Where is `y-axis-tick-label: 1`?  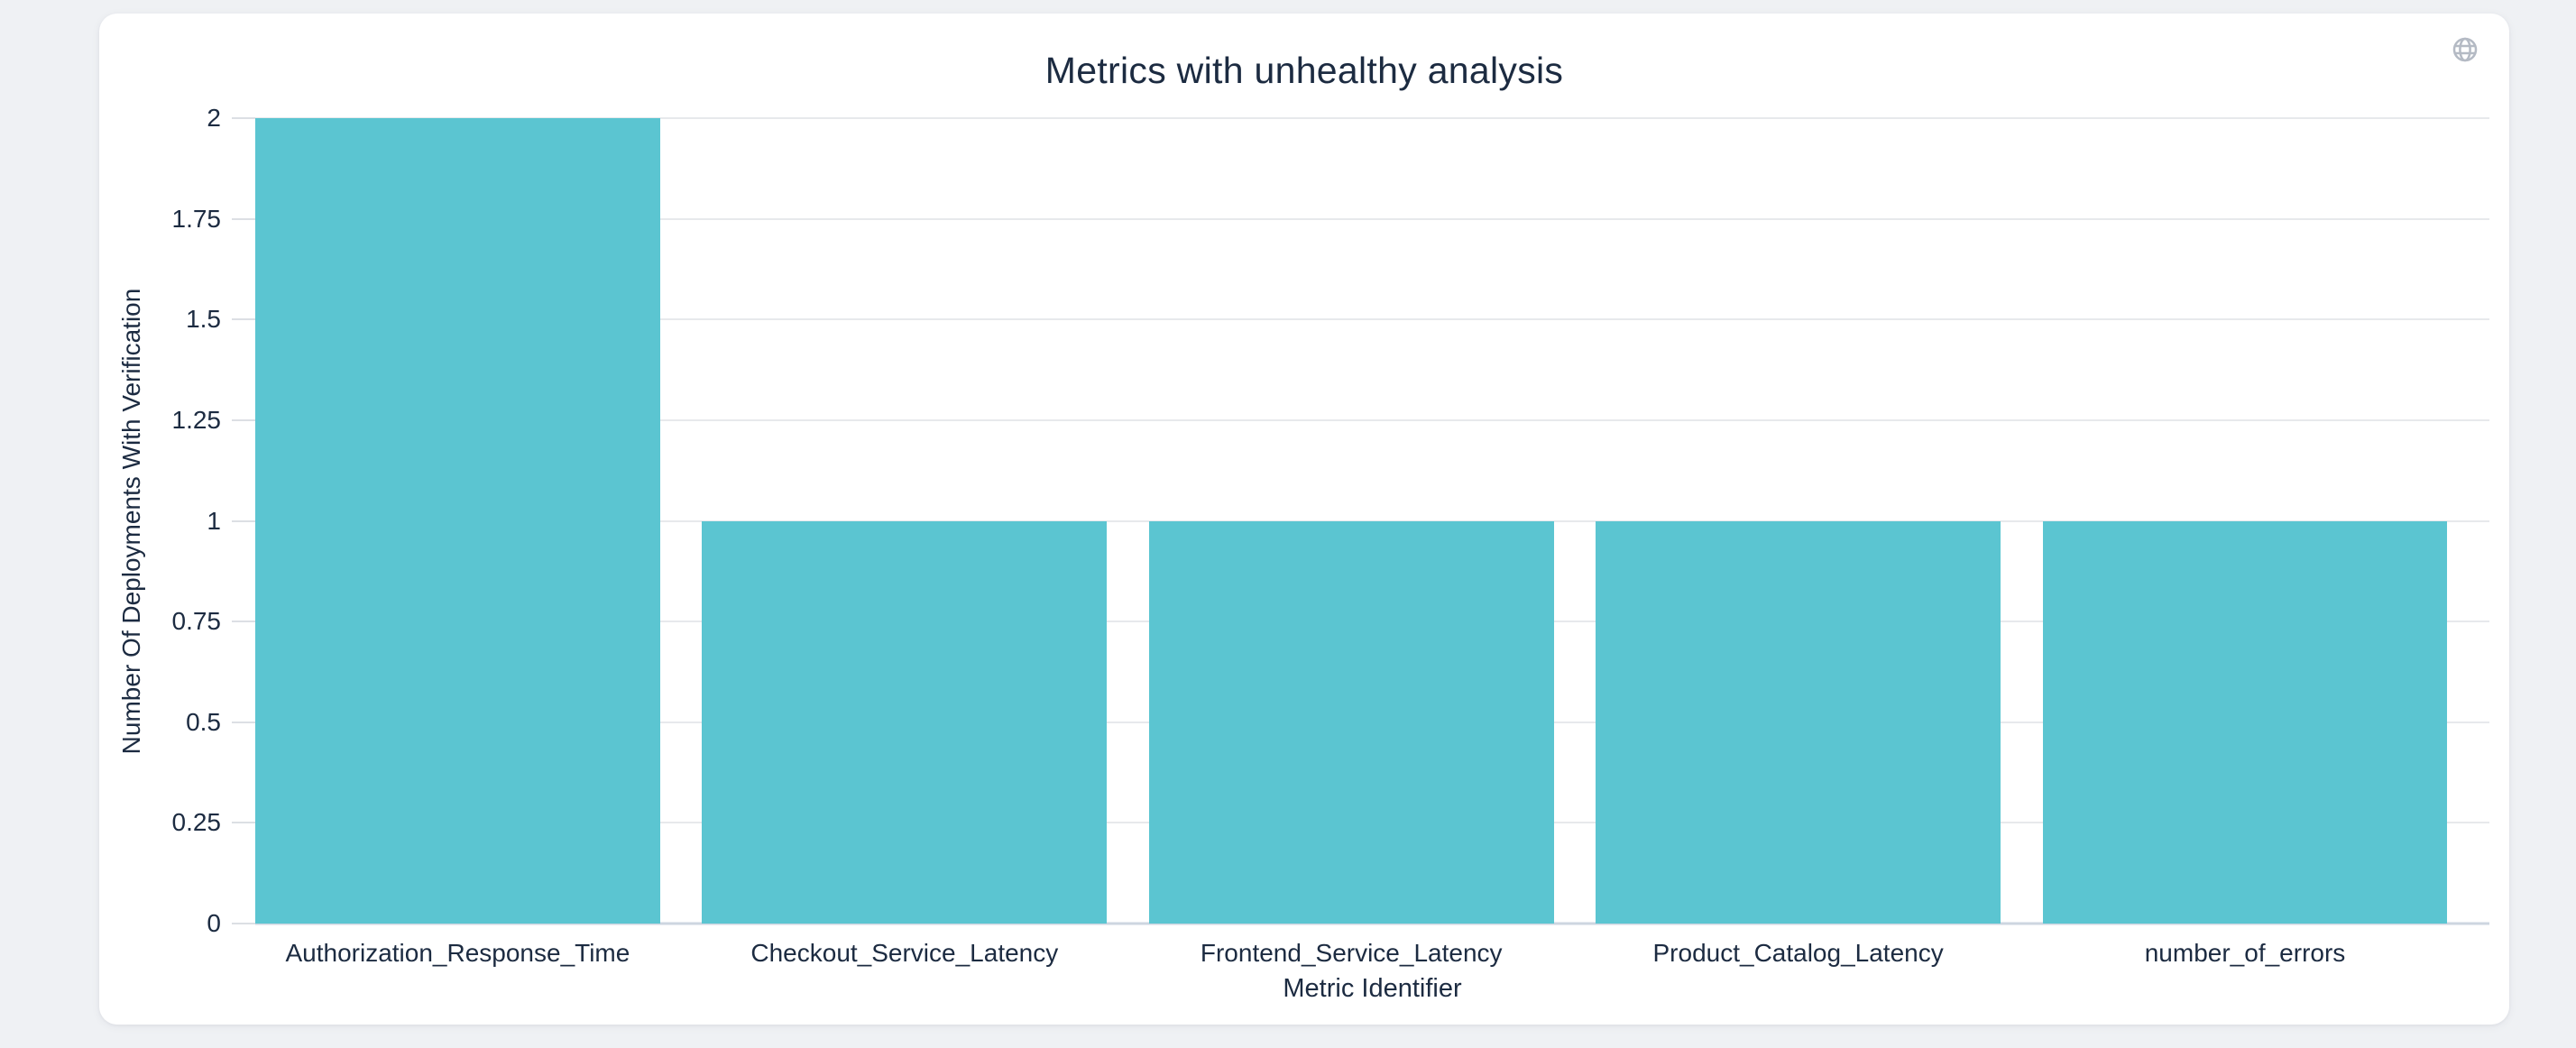
y-axis-tick-label: 1 is located at coordinates (214, 520).